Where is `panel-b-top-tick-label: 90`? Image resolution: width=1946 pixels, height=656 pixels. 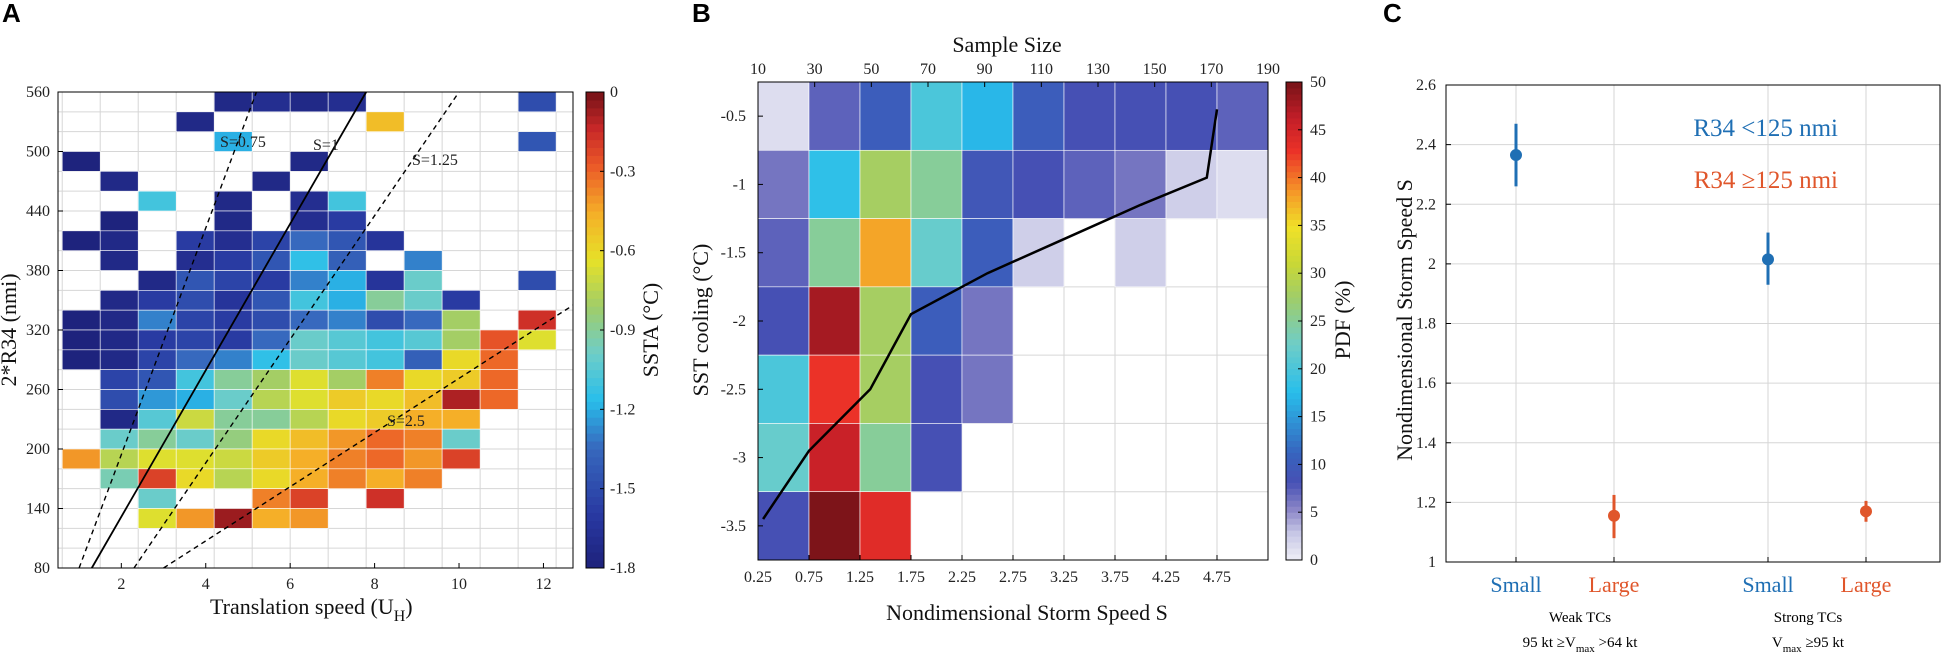
panel-b-top-tick-label: 90 is located at coordinates (985, 69).